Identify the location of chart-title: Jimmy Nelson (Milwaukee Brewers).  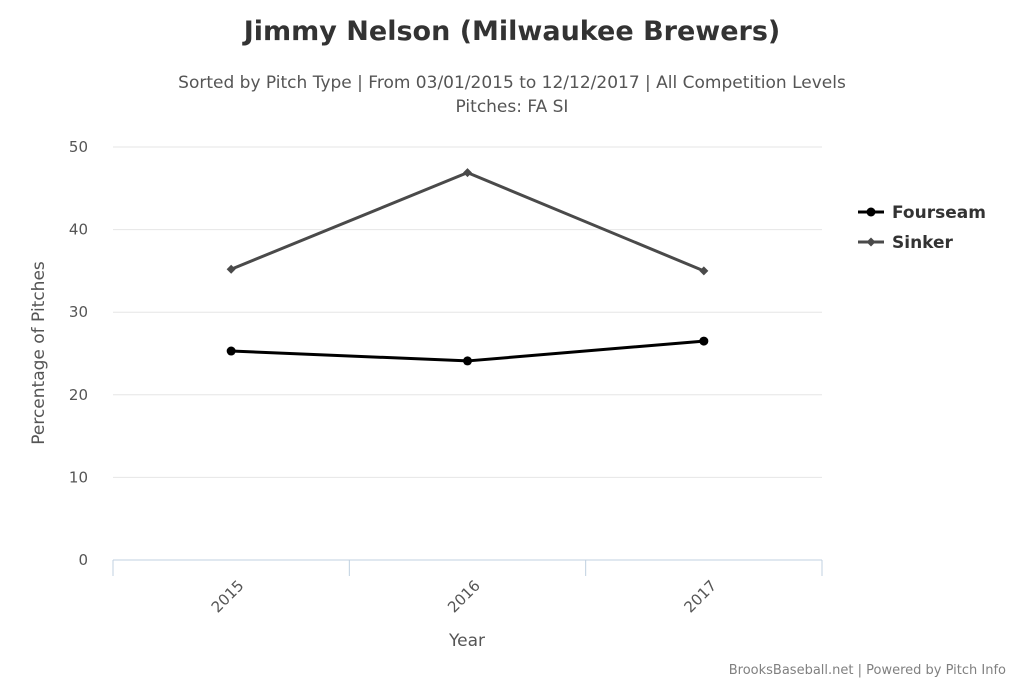
(511, 31).